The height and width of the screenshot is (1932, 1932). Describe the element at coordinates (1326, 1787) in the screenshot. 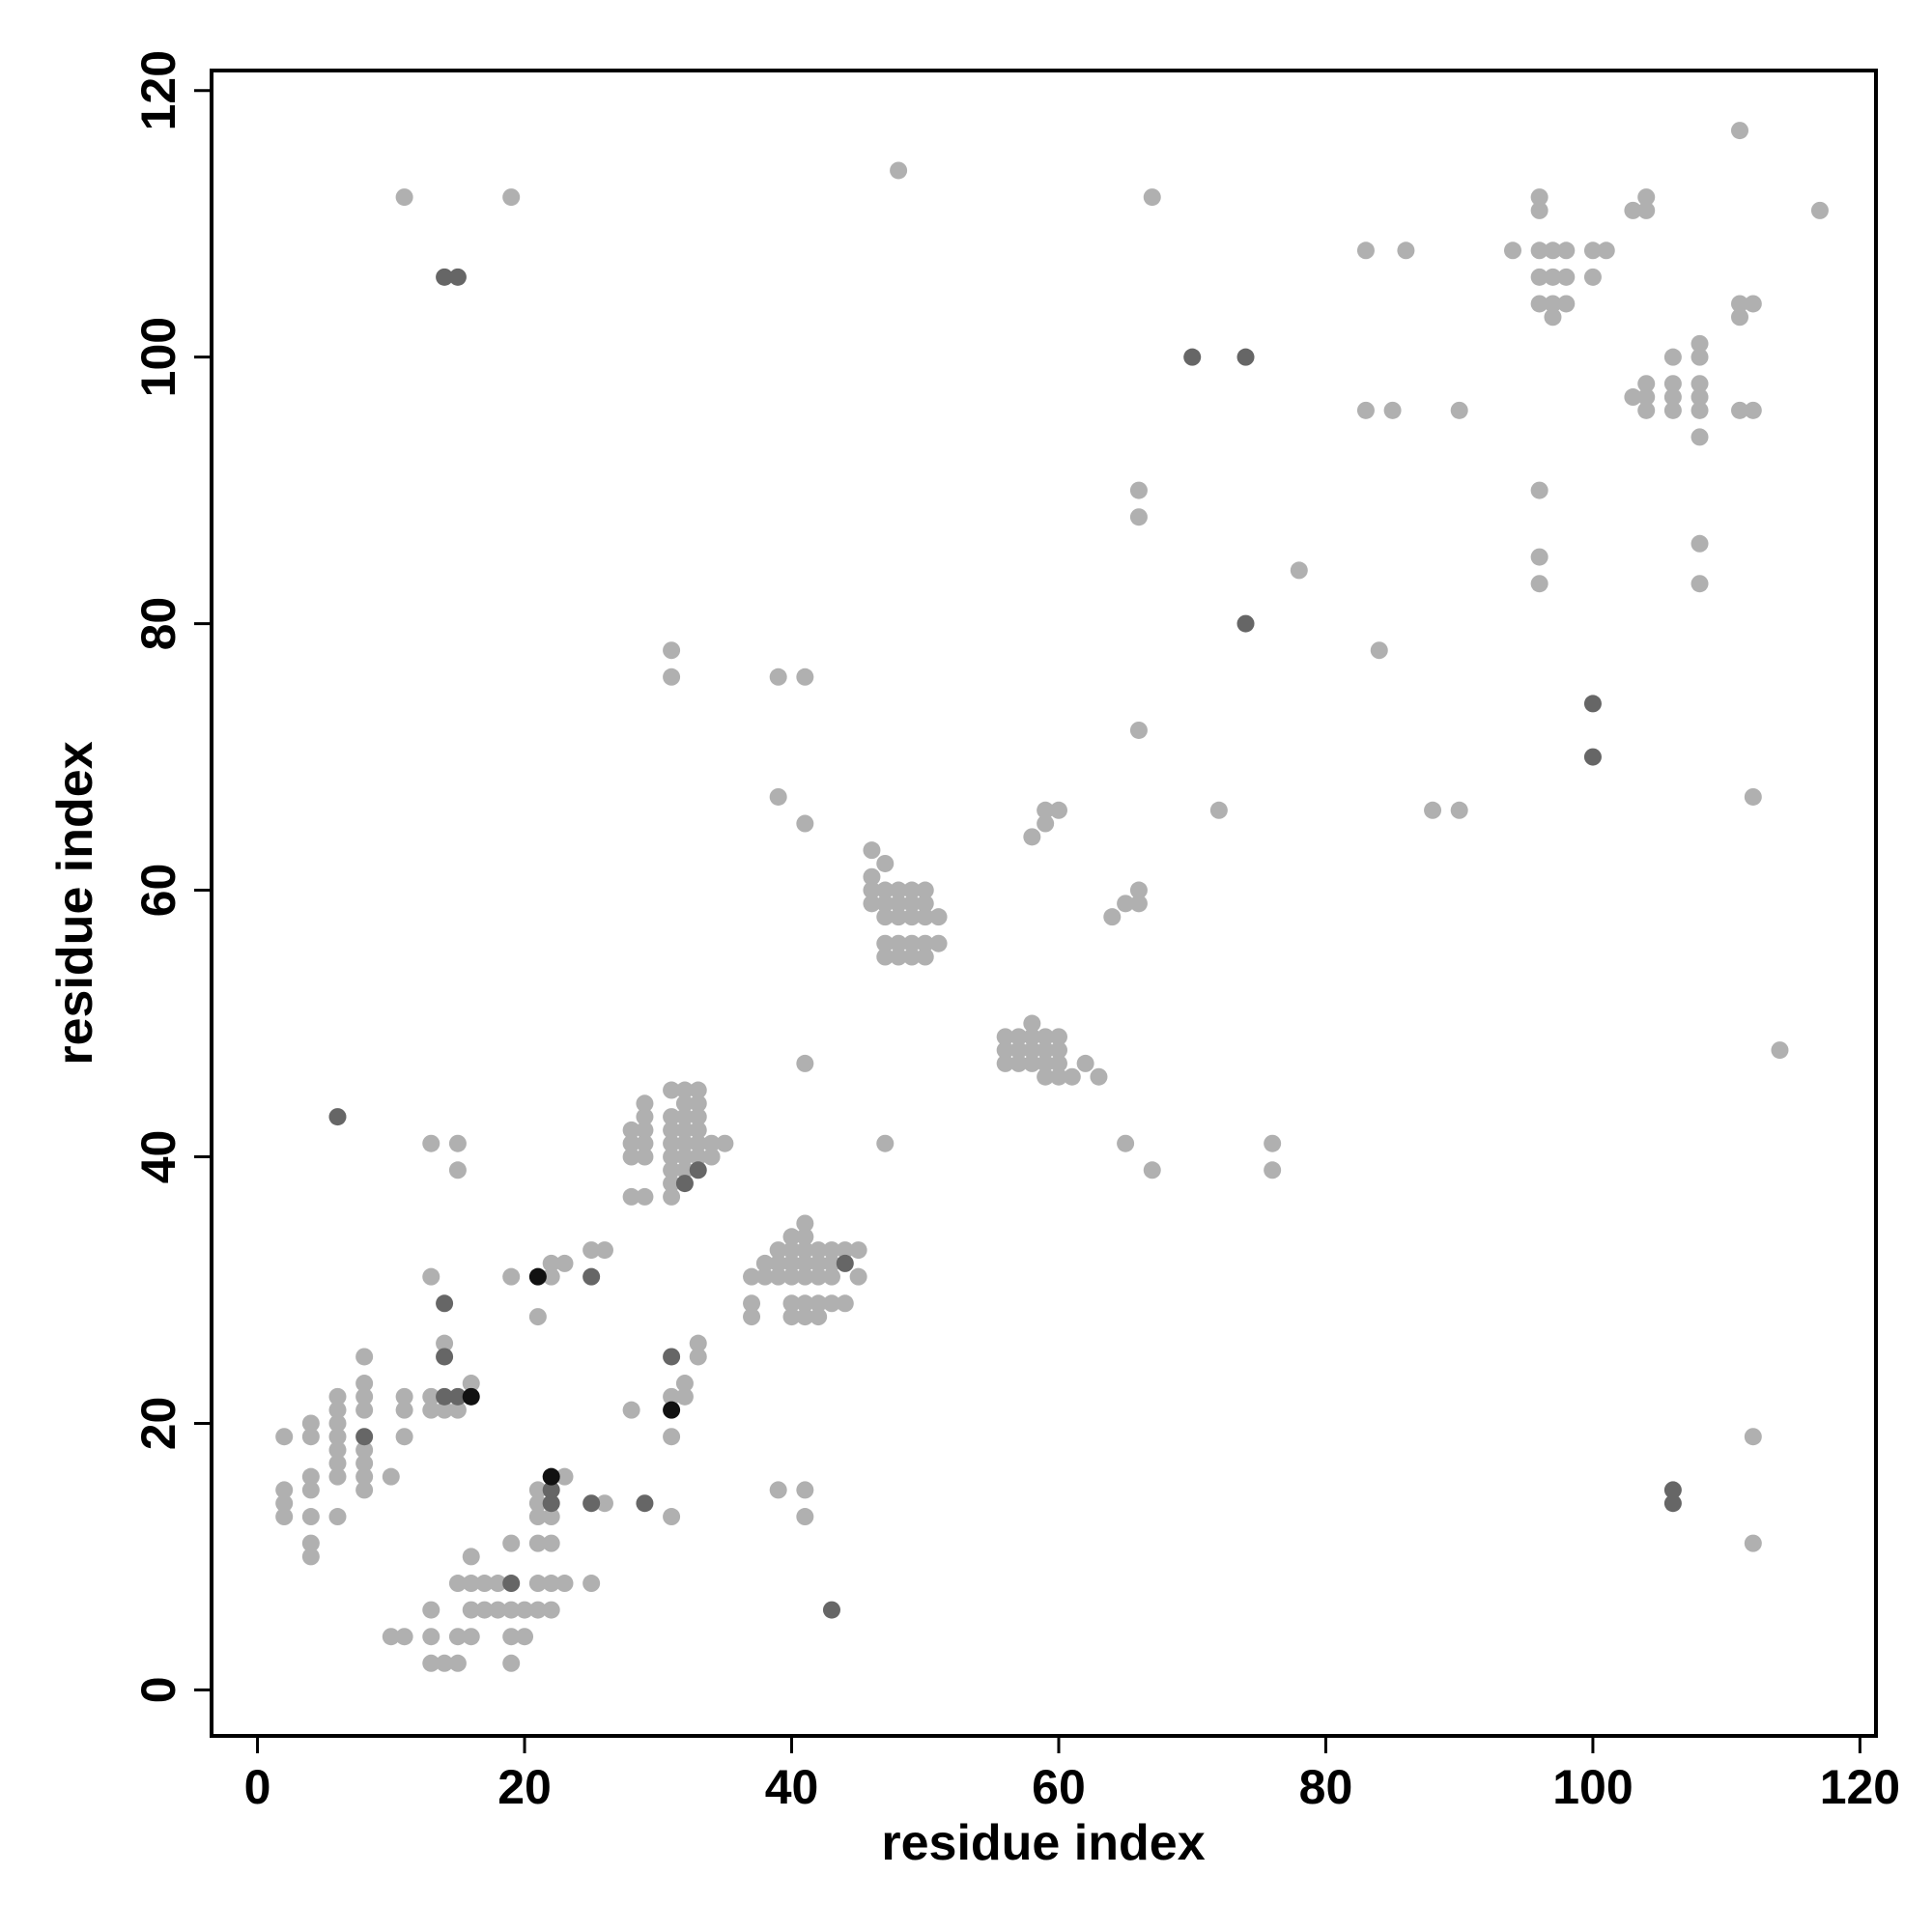

I see `x-tick-label: 80` at that location.